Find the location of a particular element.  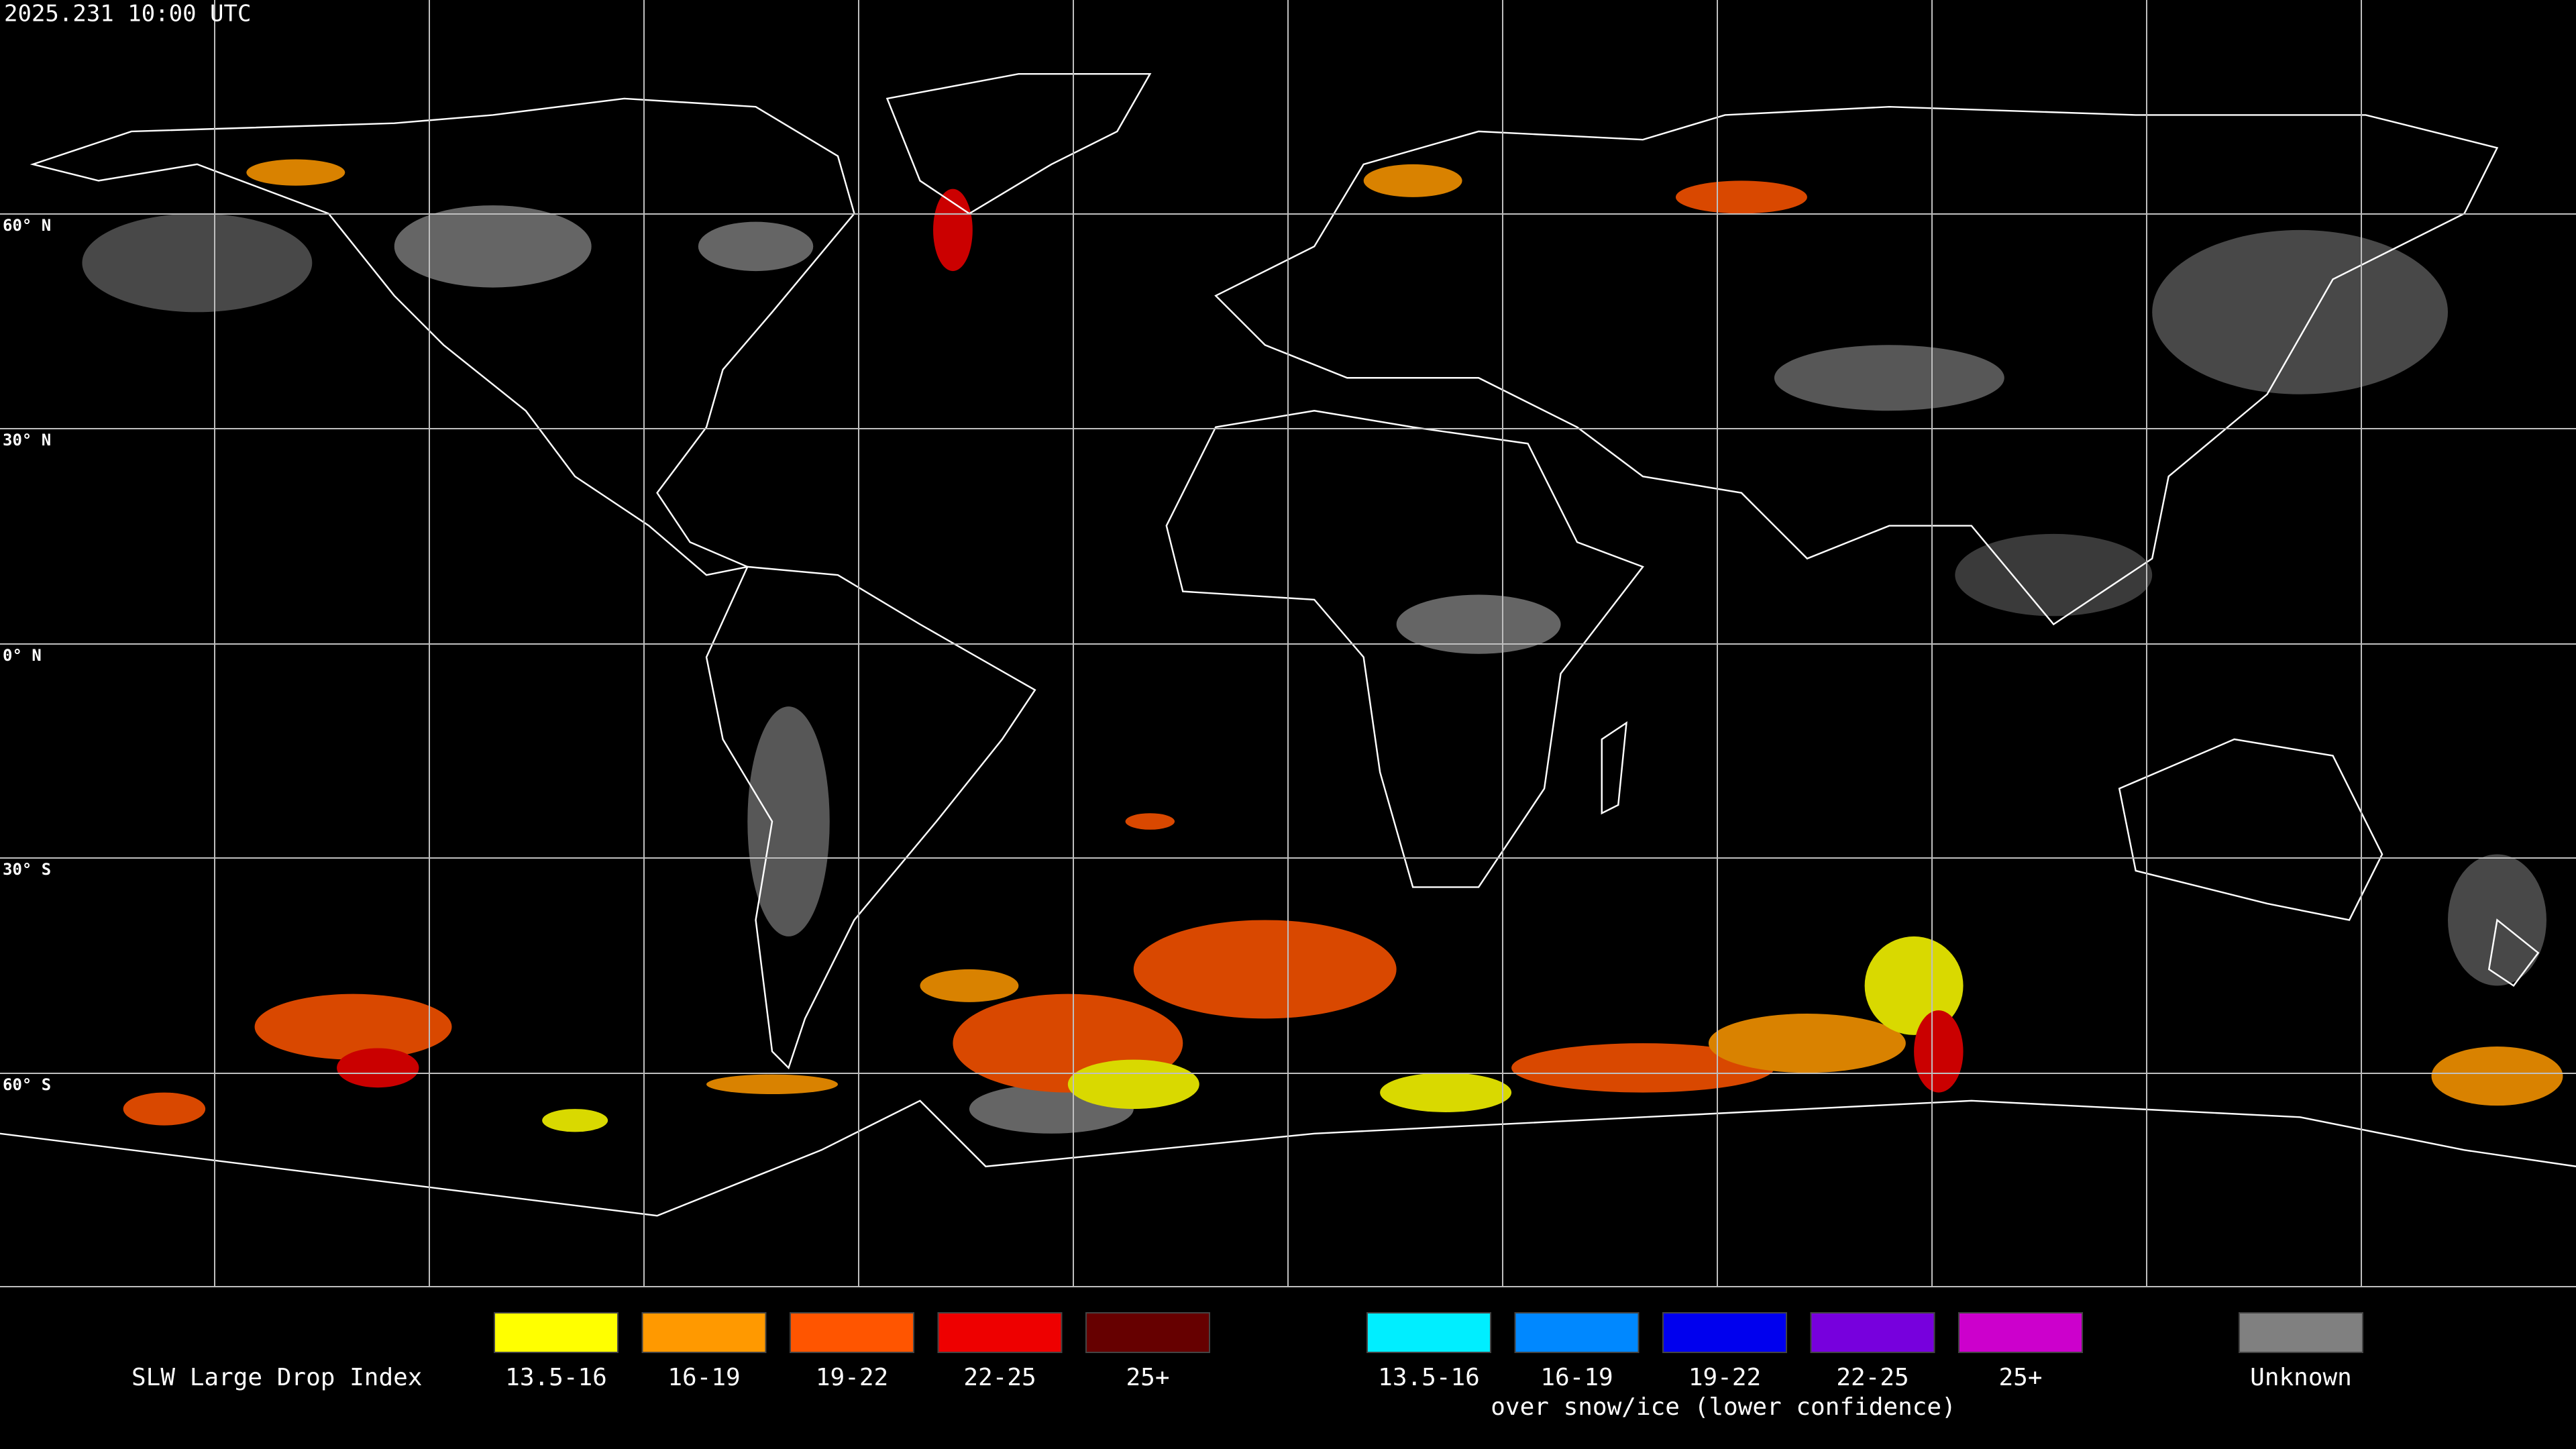

latitude-label: 60° S is located at coordinates (27, 1084).